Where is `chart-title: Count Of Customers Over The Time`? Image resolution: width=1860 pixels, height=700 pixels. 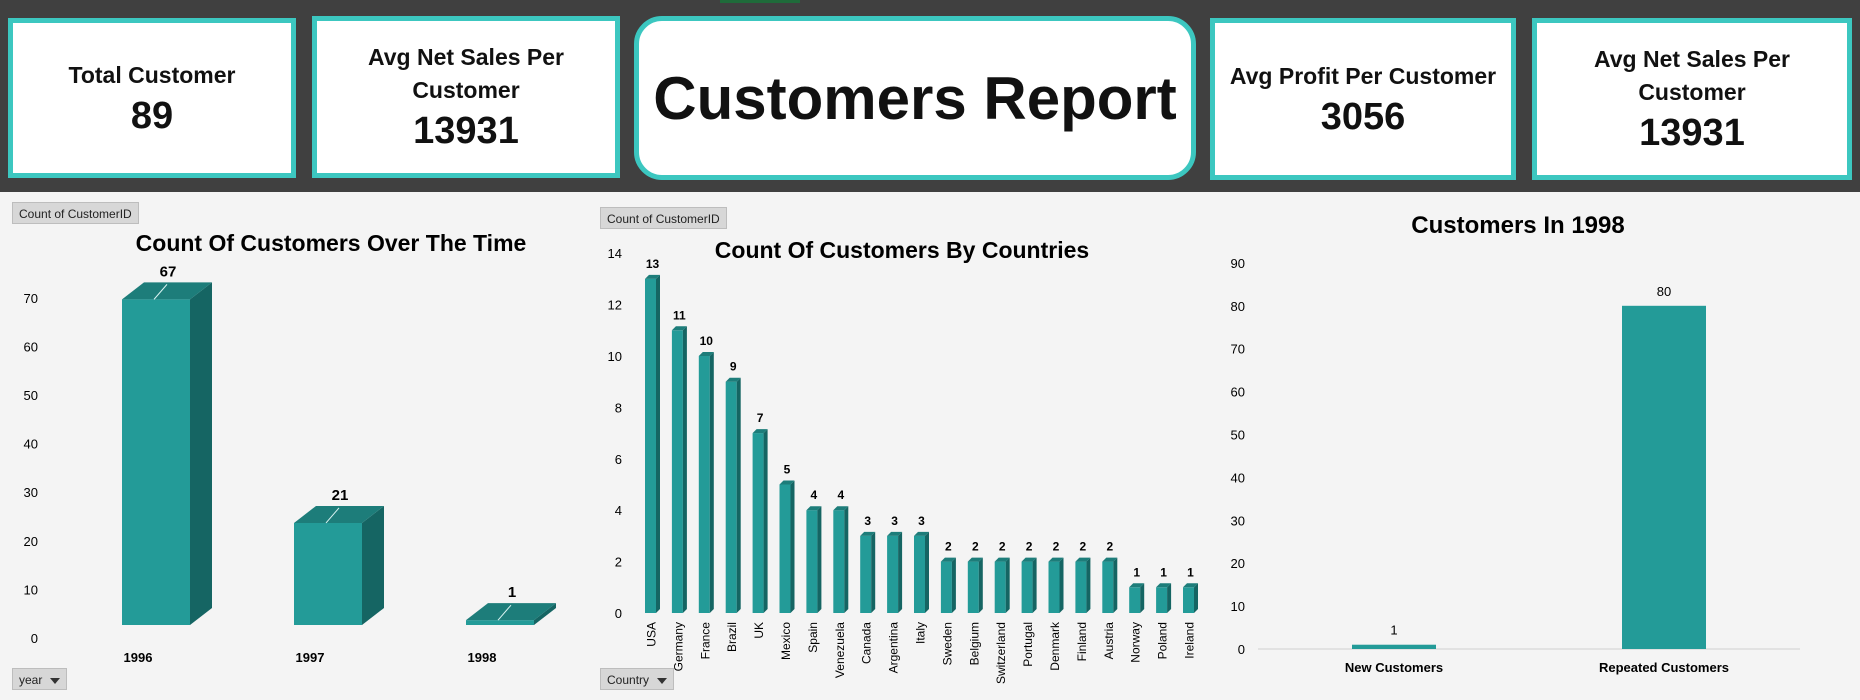
chart-title: Count Of Customers Over The Time is located at coordinates (331, 243).